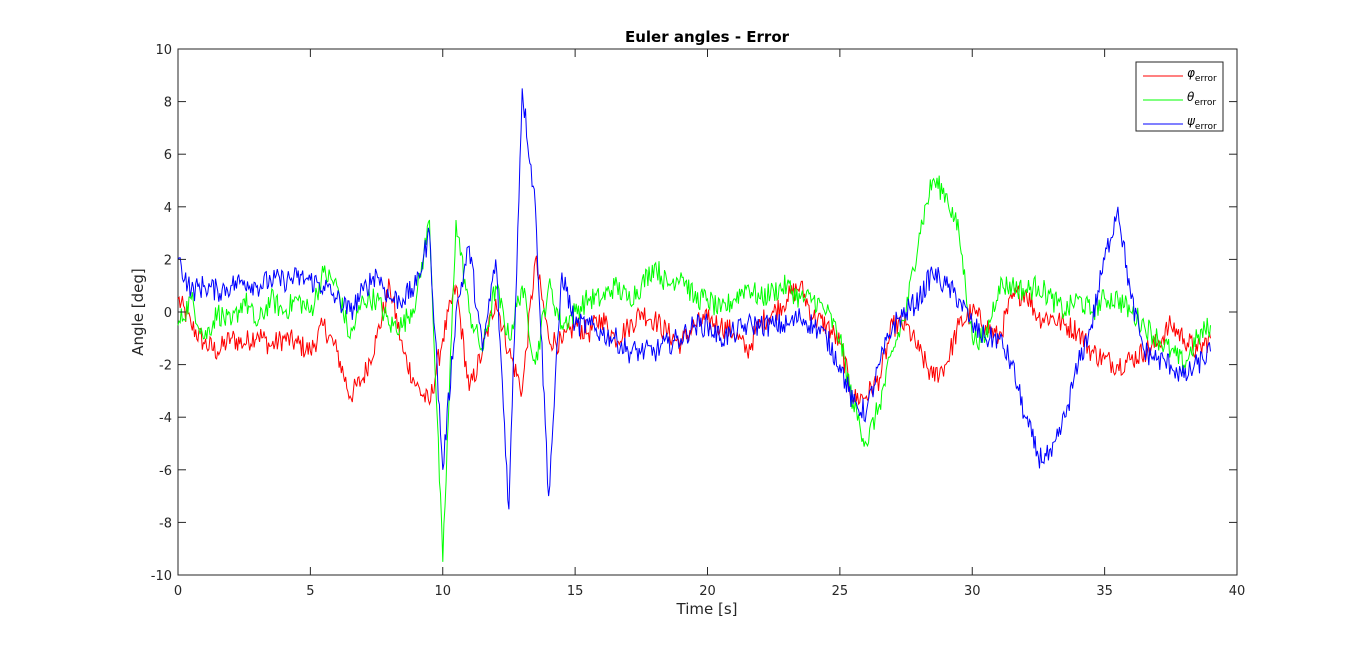 The width and height of the screenshot is (1366, 647). I want to click on legend-label: θerror, so click(1201, 99).